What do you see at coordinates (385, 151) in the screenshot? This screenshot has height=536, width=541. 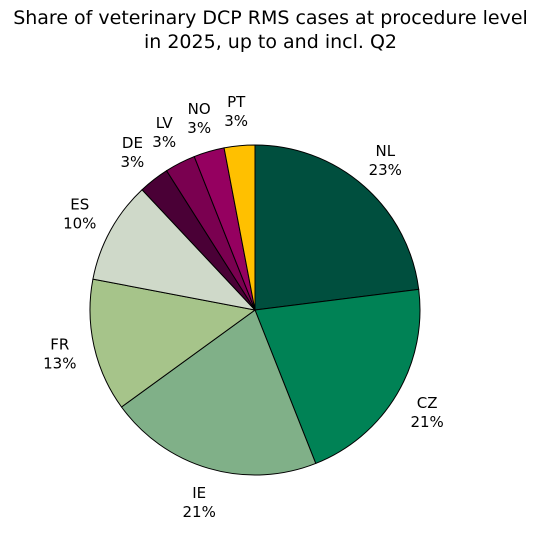 I see `slice-category-nl: NL` at bounding box center [385, 151].